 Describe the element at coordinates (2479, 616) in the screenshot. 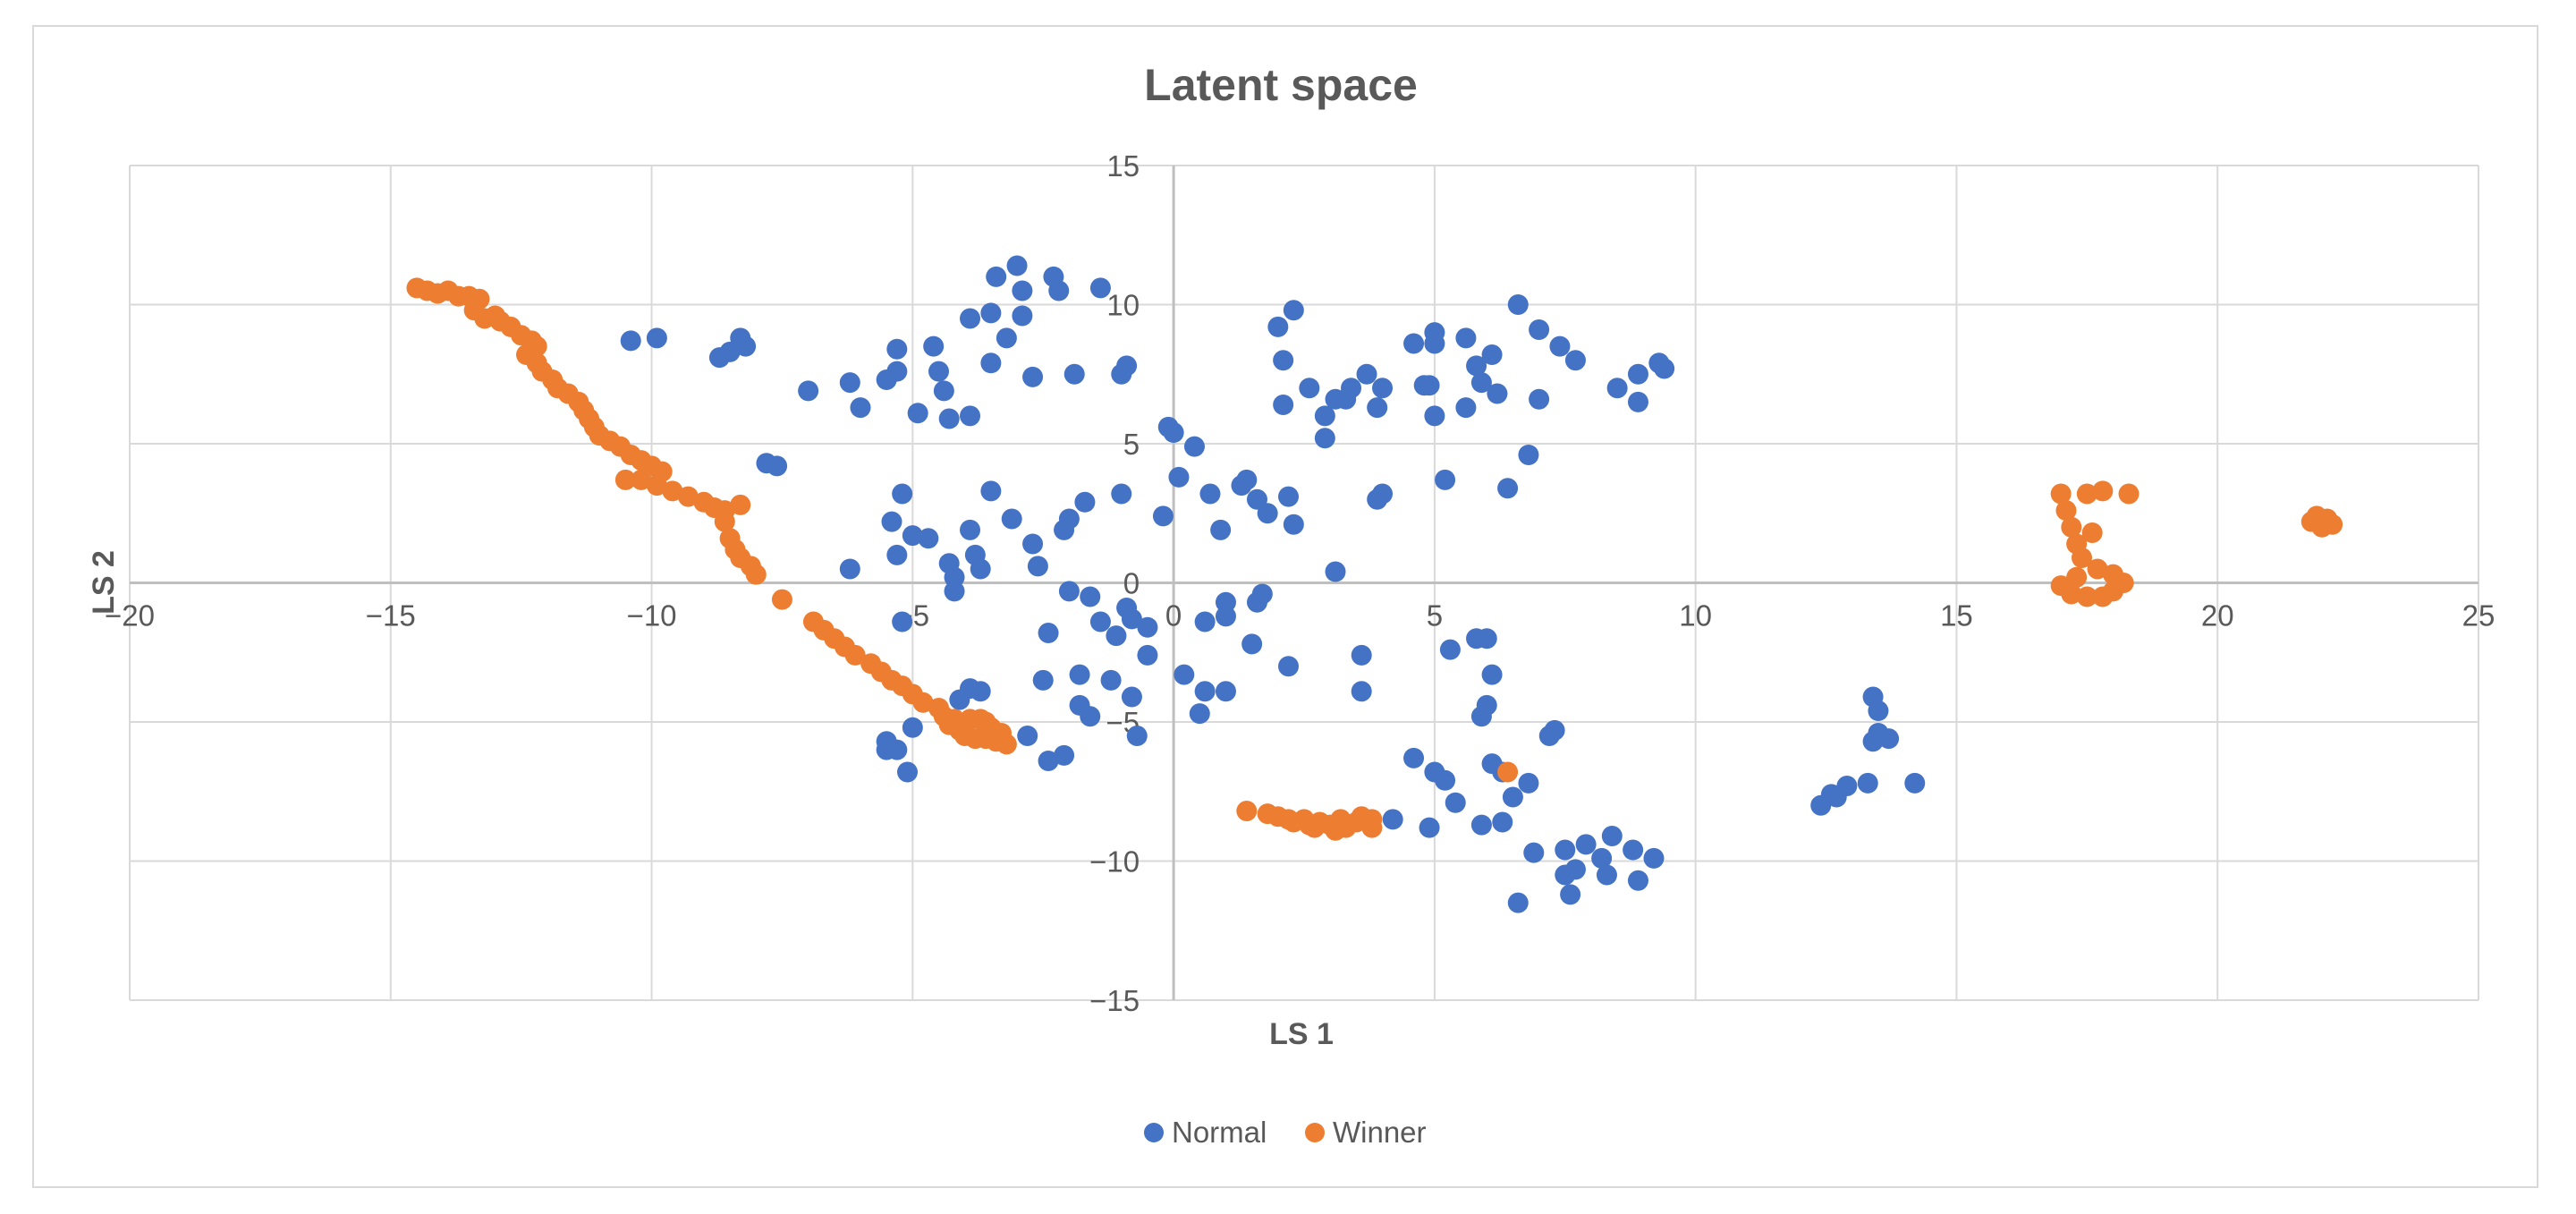

I see `x-tick-label: 25` at that location.